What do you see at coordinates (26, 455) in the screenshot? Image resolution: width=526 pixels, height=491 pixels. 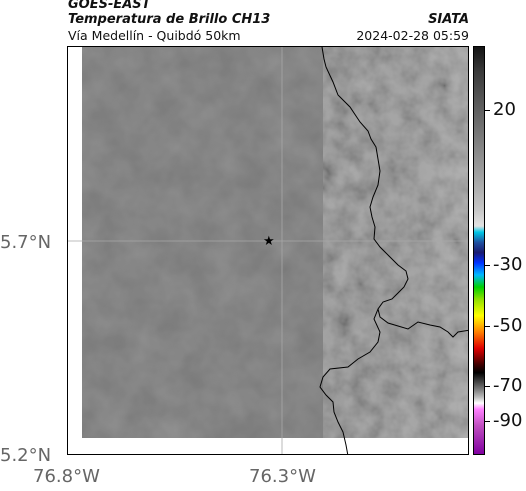 I see `lat-label-2: 5.2°N` at bounding box center [26, 455].